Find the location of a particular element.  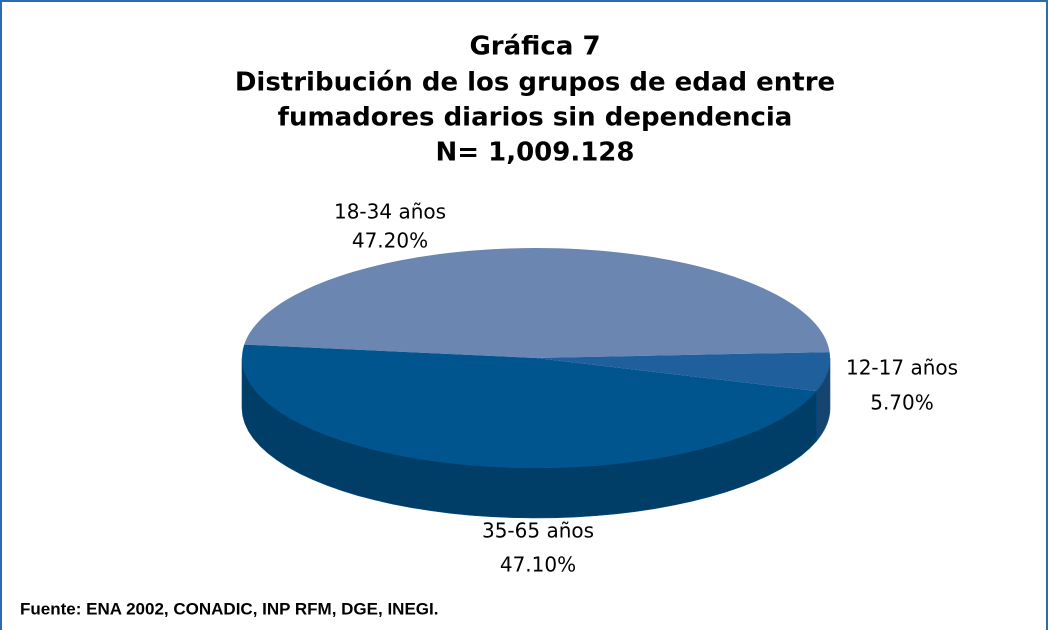

data-label-category: 12-17 años is located at coordinates (902, 368).